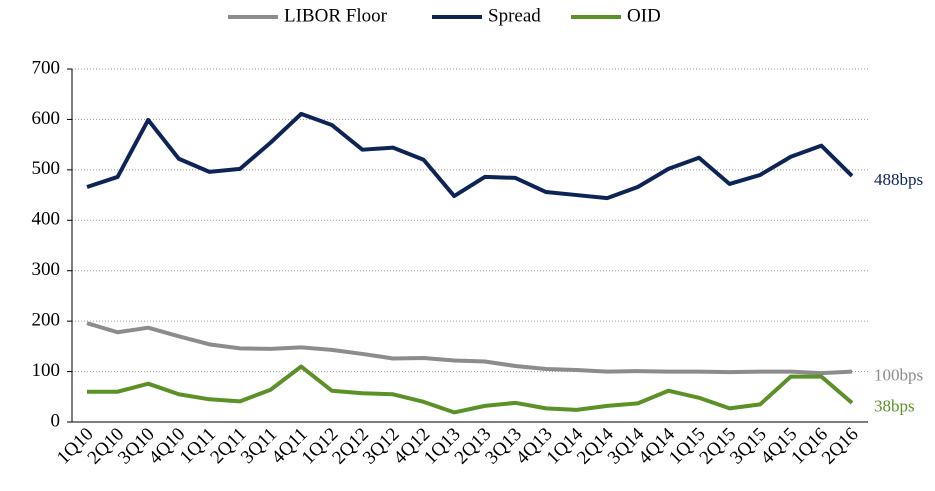 Image resolution: width=935 pixels, height=491 pixels. Describe the element at coordinates (898, 179) in the screenshot. I see `end-label: 488bps` at that location.